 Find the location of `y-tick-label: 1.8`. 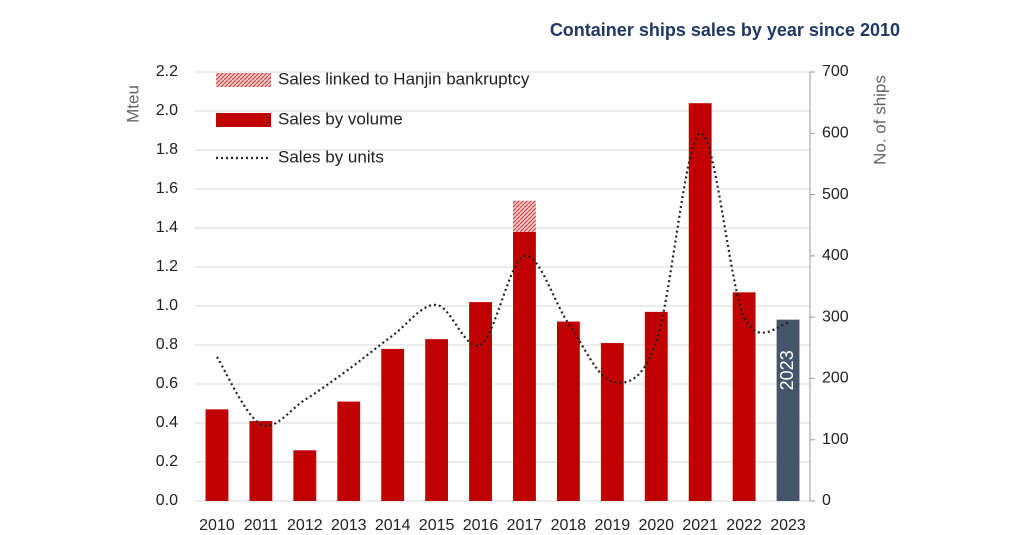

y-tick-label: 1.8 is located at coordinates (167, 149).